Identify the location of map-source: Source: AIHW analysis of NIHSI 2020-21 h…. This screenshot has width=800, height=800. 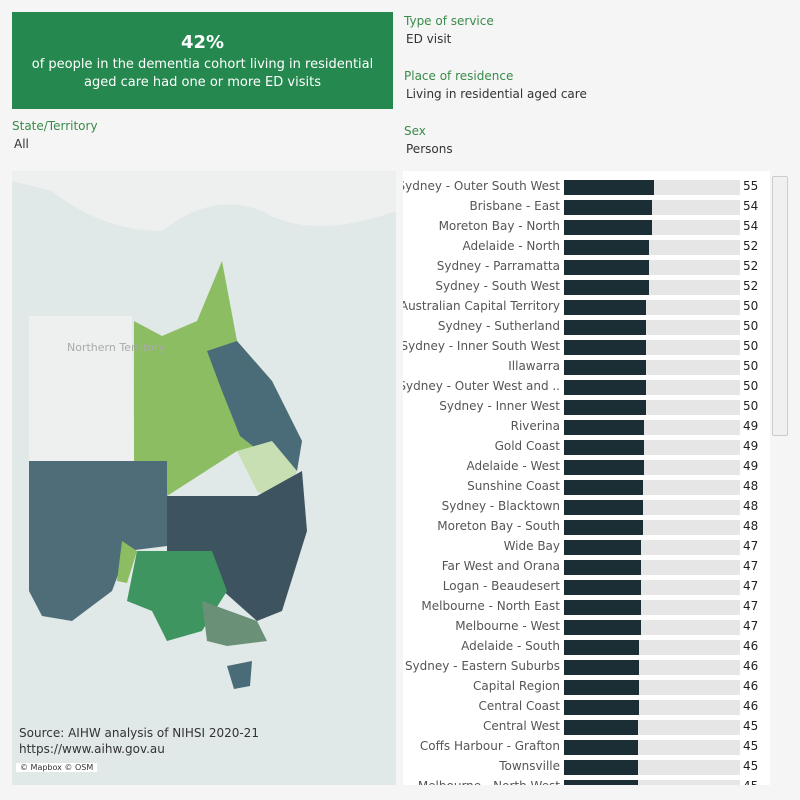
(139, 741).